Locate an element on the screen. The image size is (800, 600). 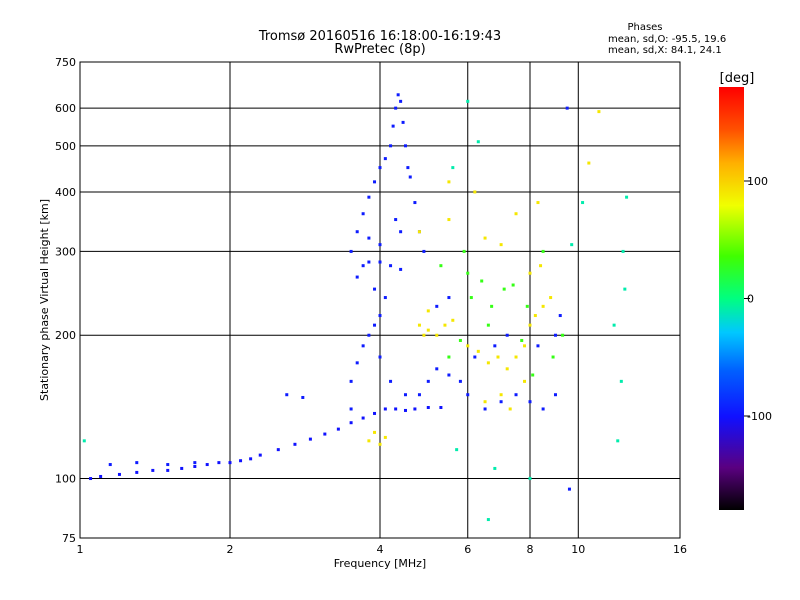
x-tick-label: 10 is located at coordinates (578, 549).